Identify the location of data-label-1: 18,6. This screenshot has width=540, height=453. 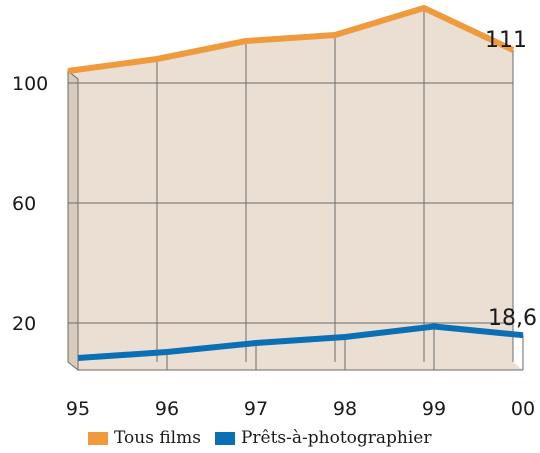
(512, 318).